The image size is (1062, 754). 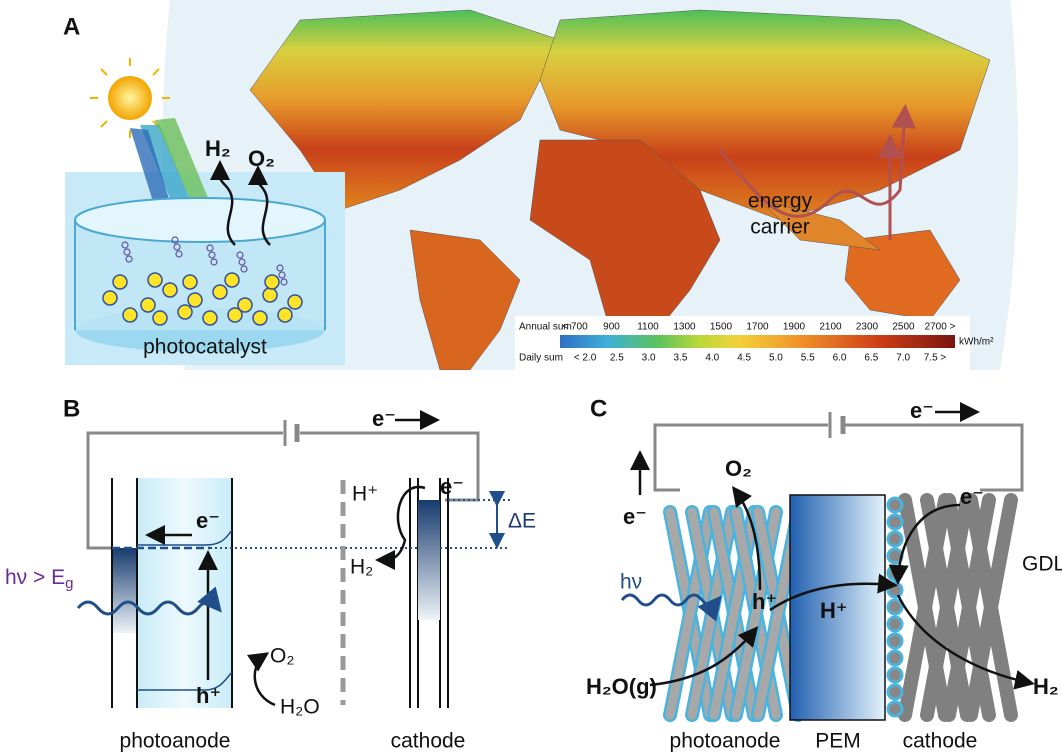 I want to click on daily-tick: 5.5, so click(x=808, y=358).